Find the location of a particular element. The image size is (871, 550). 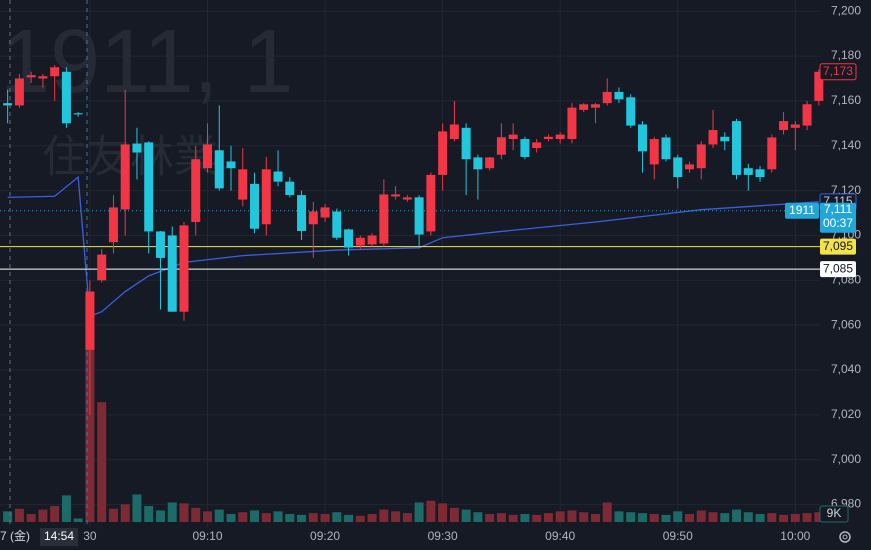

countdown: 00:37 is located at coordinates (838, 223).